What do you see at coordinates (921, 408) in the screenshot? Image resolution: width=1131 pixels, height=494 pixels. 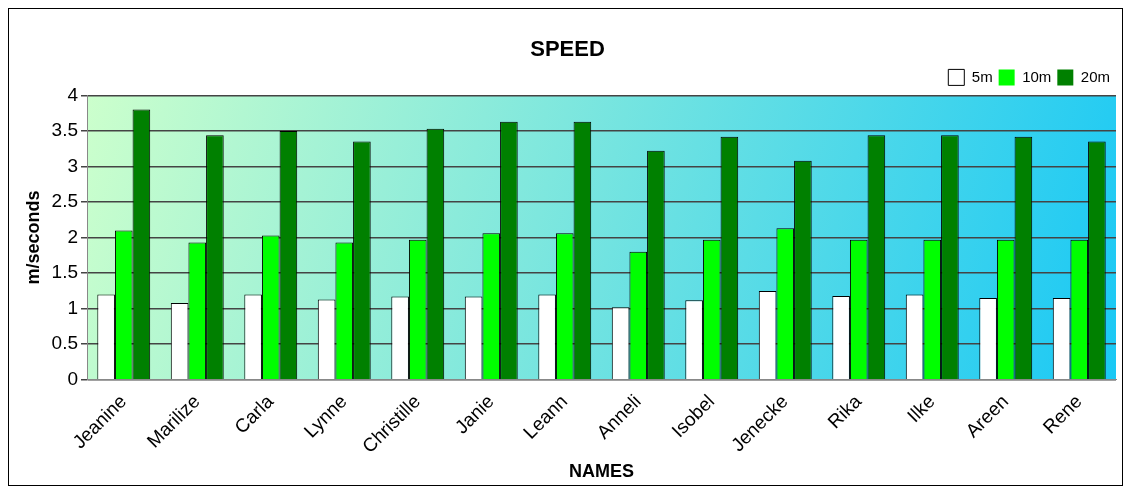 I see `x-tick-label: Ilke` at bounding box center [921, 408].